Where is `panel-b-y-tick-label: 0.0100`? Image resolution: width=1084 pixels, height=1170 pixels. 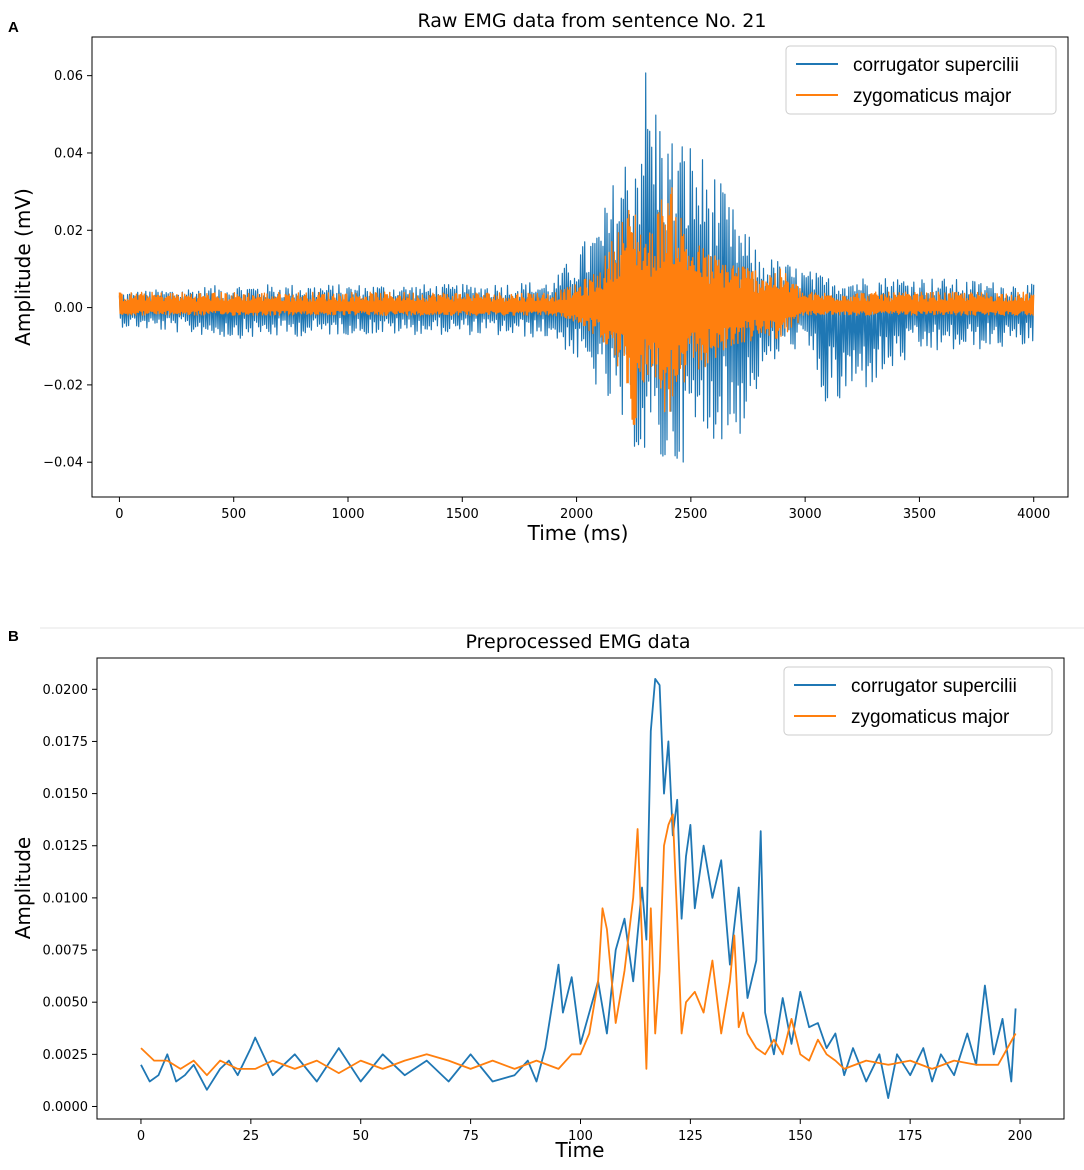 panel-b-y-tick-label: 0.0100 is located at coordinates (66, 898).